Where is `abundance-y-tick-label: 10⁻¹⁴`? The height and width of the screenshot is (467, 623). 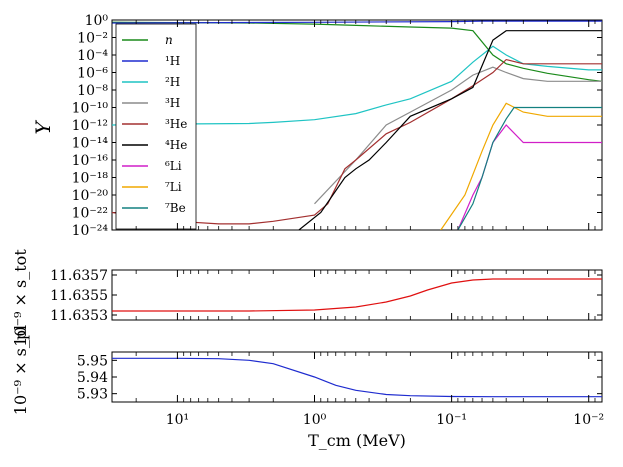 abundance-y-tick-label: 10⁻¹⁴ is located at coordinates (90, 144).